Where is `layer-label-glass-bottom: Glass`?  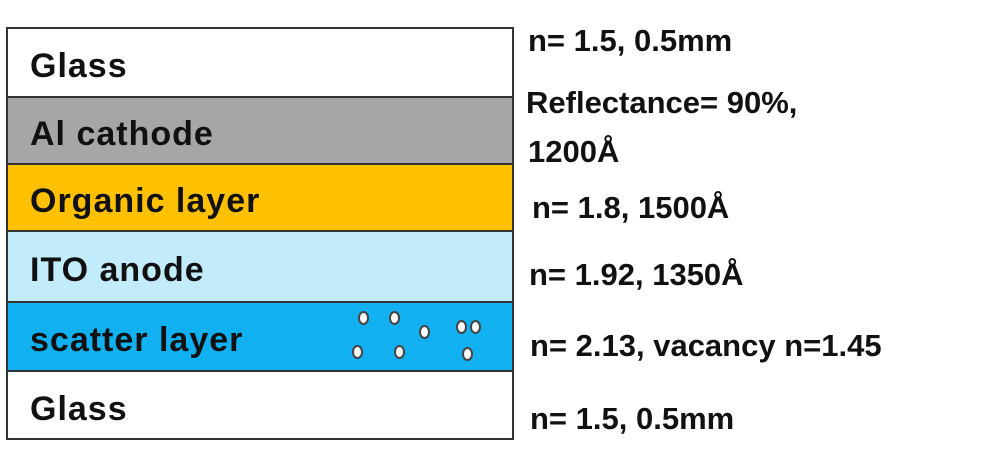
layer-label-glass-bottom: Glass is located at coordinates (79, 408).